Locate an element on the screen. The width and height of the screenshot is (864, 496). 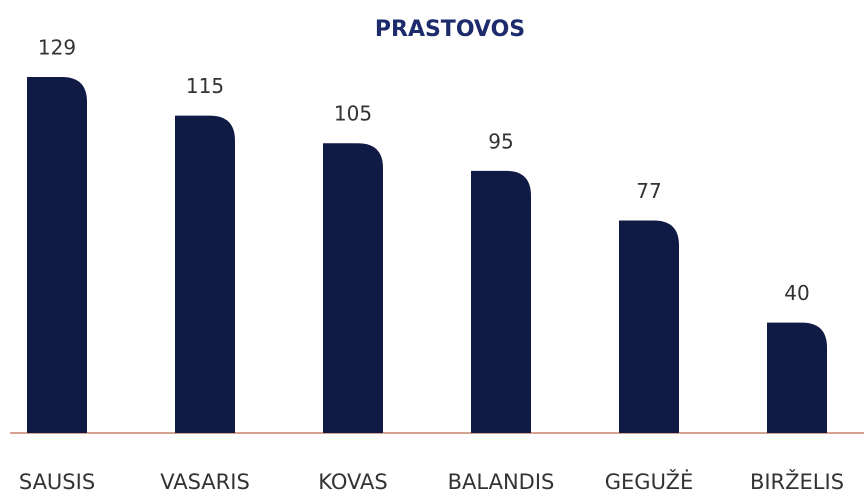
value-label: 40 is located at coordinates (796, 293).